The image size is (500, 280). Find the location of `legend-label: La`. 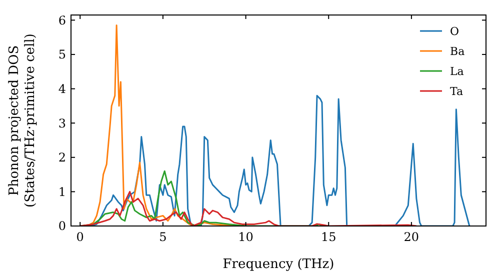

legend-label: La is located at coordinates (457, 71).